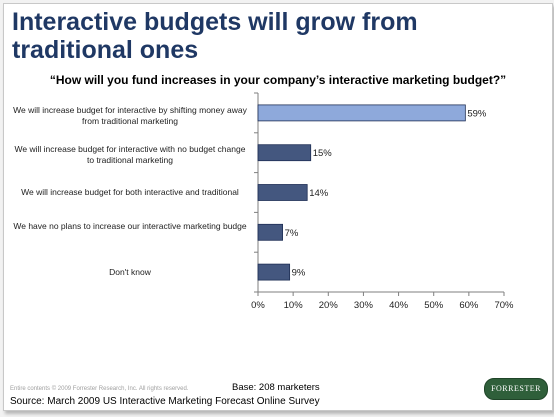  I want to click on x-tick-label: 30%, so click(364, 305).